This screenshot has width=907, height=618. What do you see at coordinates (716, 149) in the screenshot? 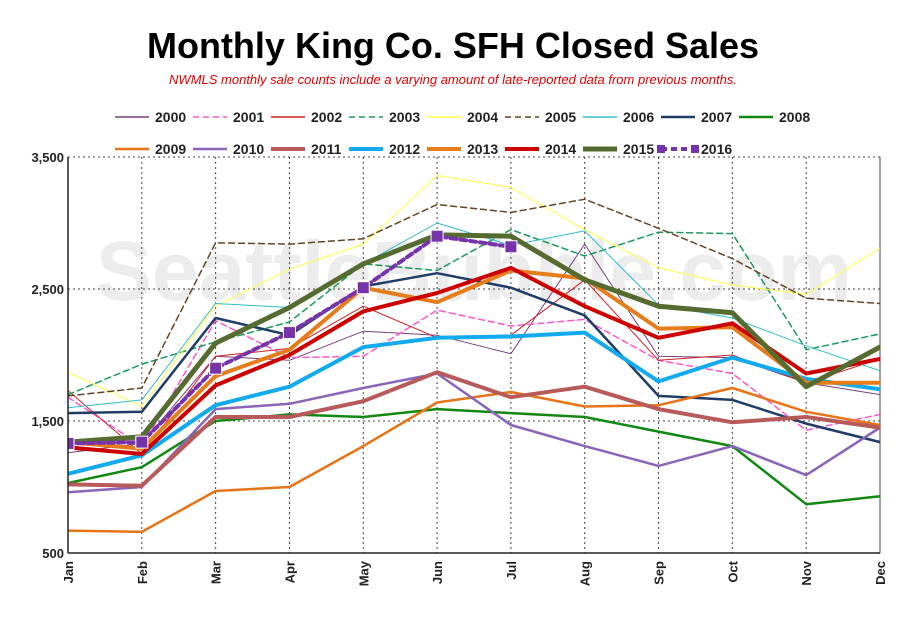
I see `legend-label: 2016` at bounding box center [716, 149].